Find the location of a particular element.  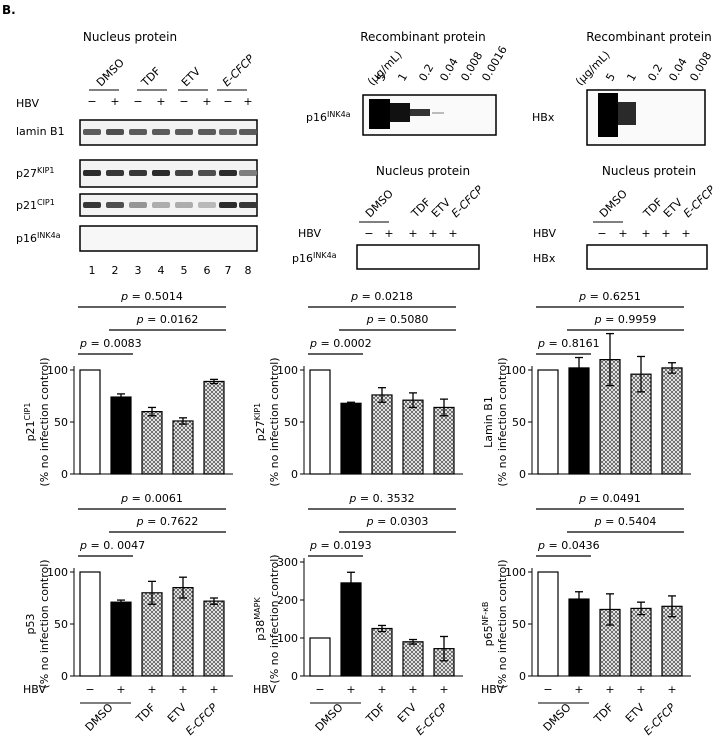

treatment-label: E-CFCP is located at coordinates (201, 719).